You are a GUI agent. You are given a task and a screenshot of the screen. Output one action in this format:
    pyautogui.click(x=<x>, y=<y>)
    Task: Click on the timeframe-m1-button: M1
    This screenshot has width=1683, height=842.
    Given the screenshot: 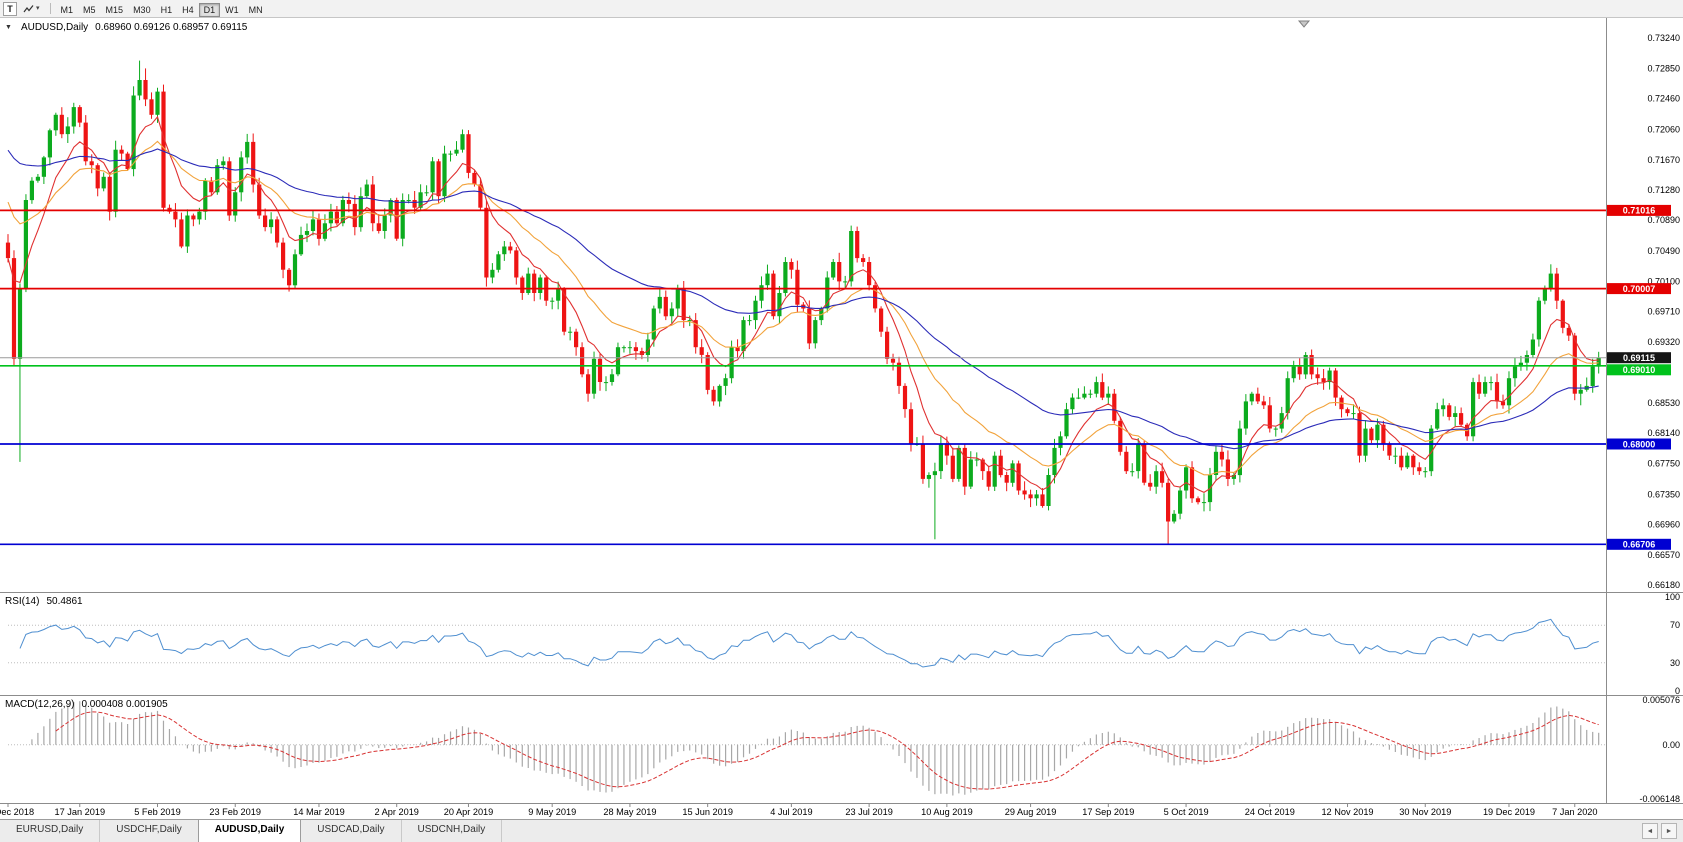 What is the action you would take?
    pyautogui.click(x=67, y=10)
    